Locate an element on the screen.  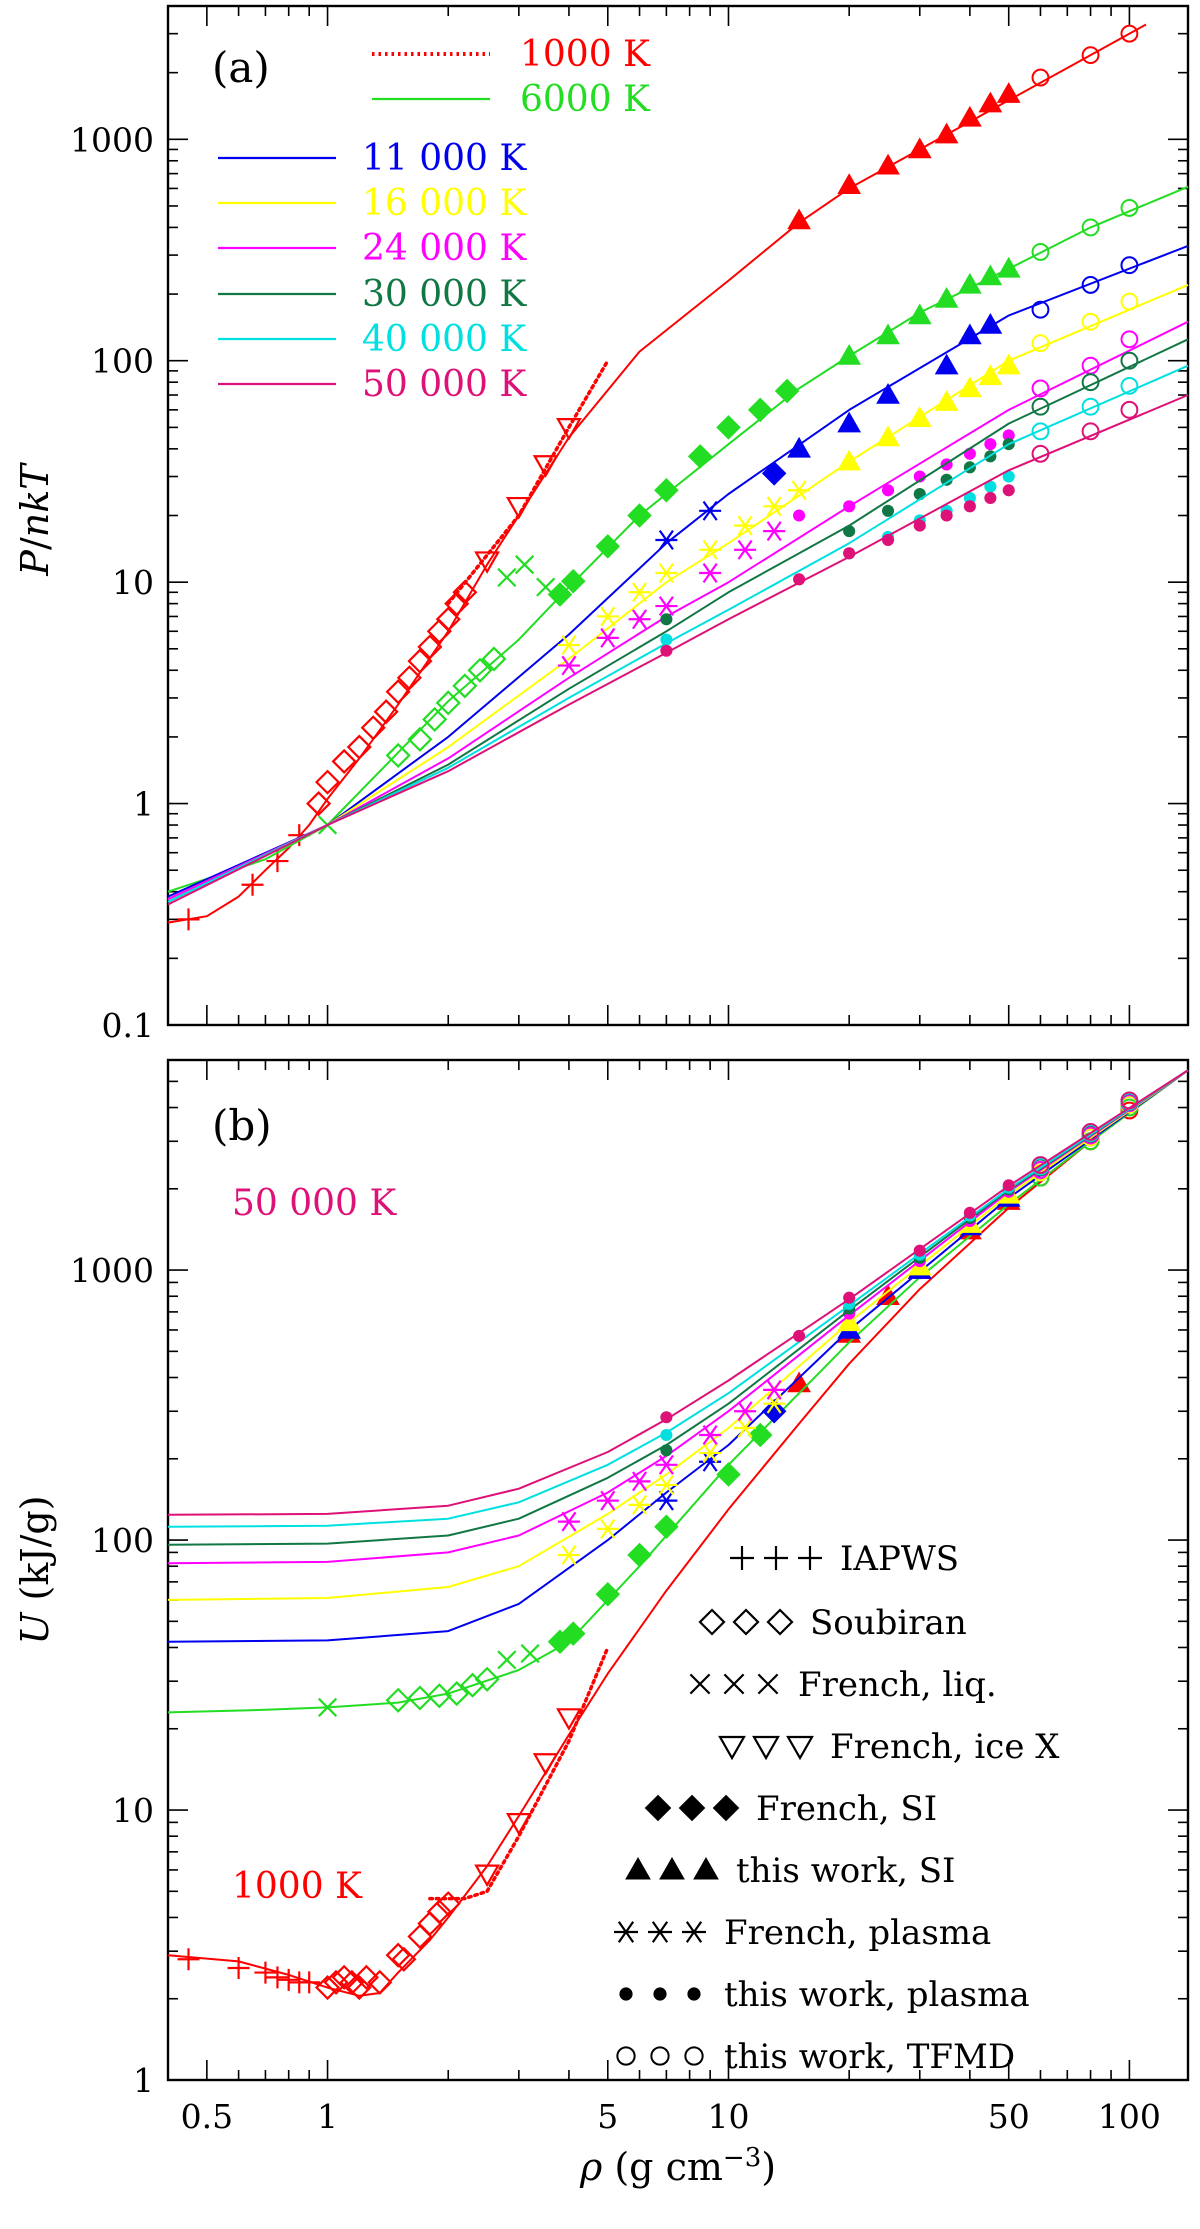
legend-item-french-ice-x: French, ice X is located at coordinates (889, 1747).